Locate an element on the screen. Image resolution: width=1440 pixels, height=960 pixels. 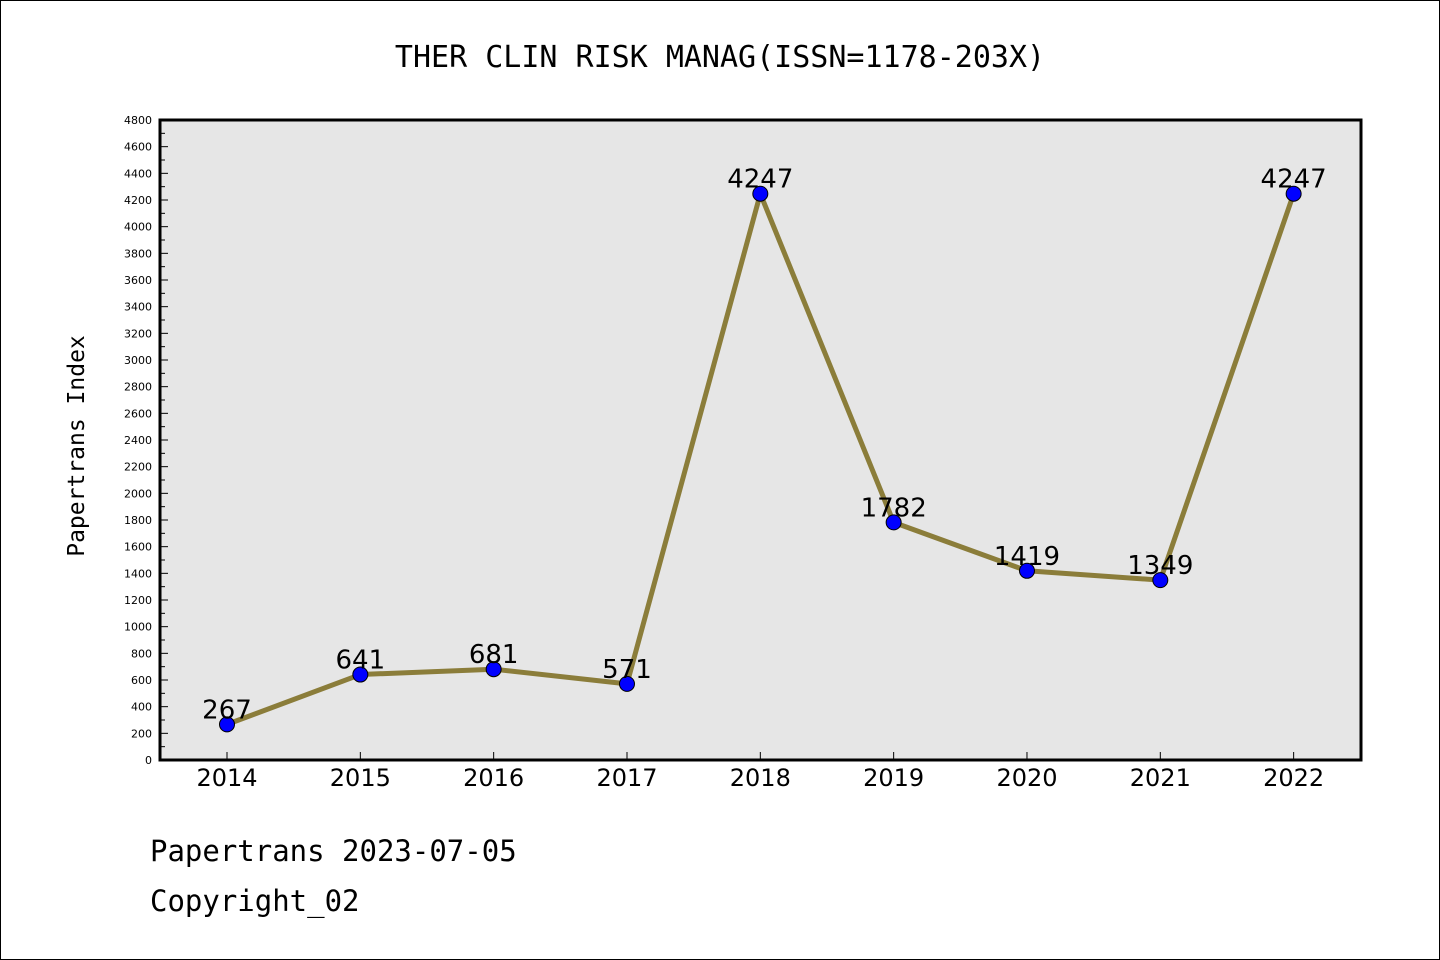
y-tick-label: 2000 is located at coordinates (138, 493).